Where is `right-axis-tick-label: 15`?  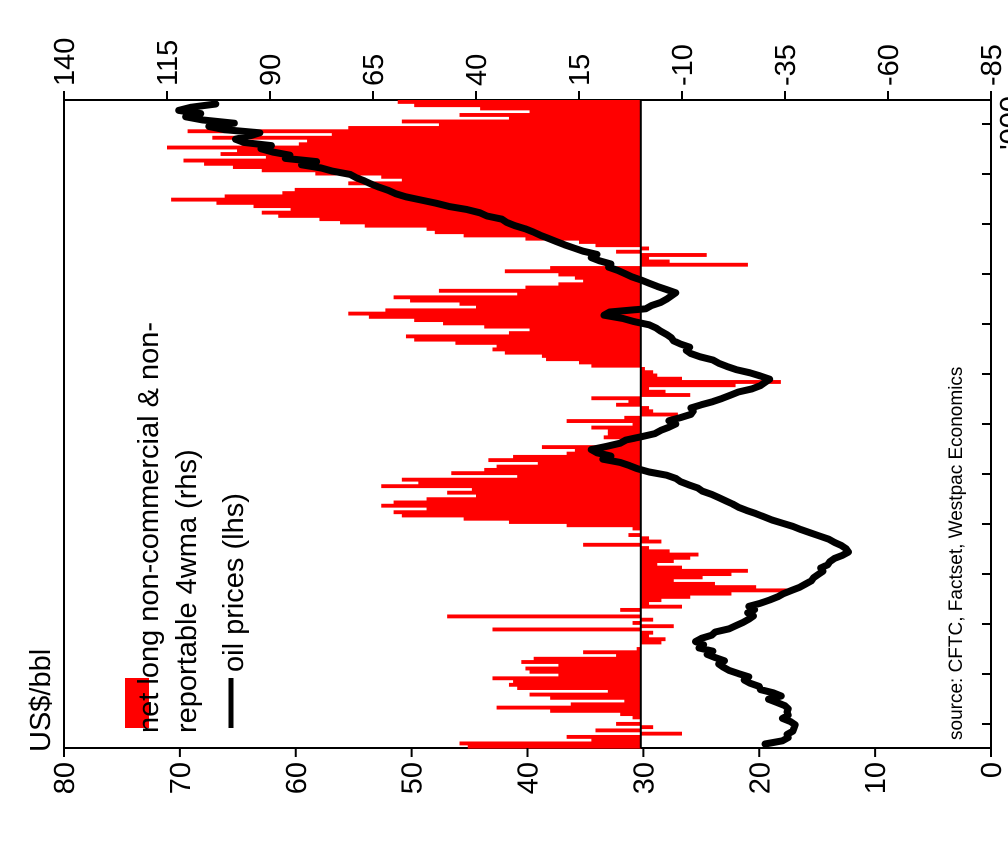
right-axis-tick-label: 15 is located at coordinates (580, 70).